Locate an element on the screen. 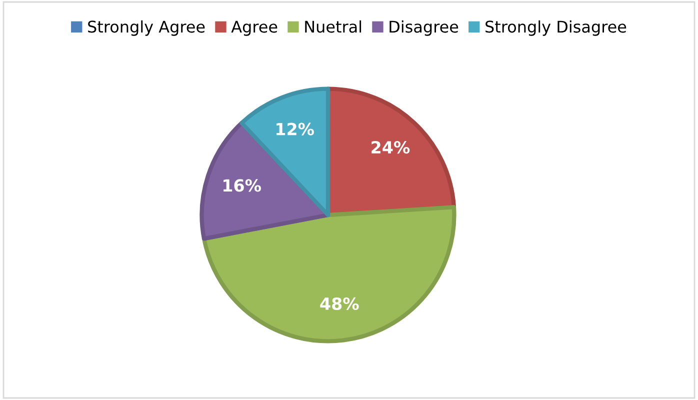 This screenshot has height=400, width=698. data-label: 12% is located at coordinates (295, 129).